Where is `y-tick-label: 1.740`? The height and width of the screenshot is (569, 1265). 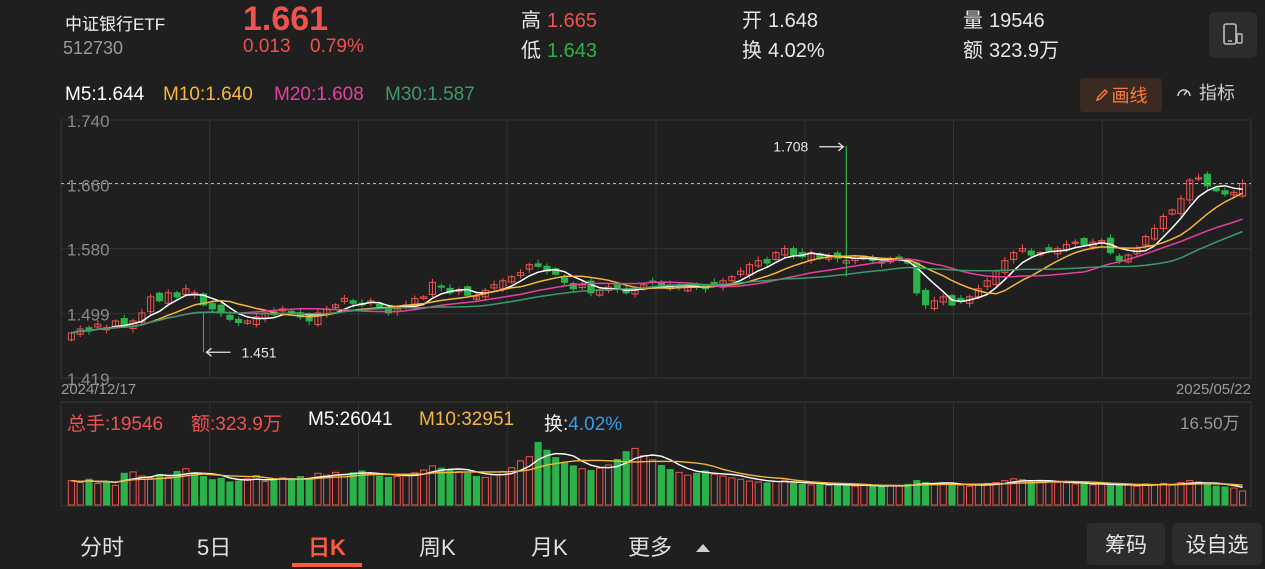 y-tick-label: 1.740 is located at coordinates (88, 121).